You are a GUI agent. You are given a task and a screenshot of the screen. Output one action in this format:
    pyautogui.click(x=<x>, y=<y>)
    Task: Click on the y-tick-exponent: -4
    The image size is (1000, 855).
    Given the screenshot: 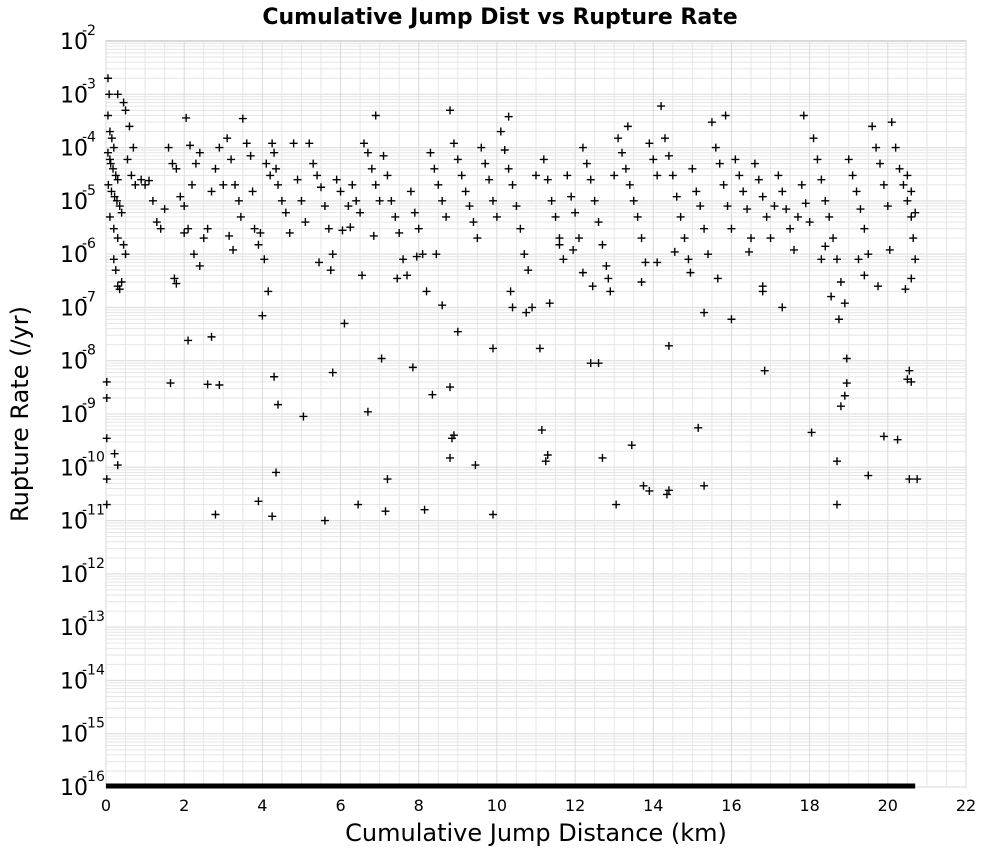 What is the action you would take?
    pyautogui.click(x=89, y=138)
    